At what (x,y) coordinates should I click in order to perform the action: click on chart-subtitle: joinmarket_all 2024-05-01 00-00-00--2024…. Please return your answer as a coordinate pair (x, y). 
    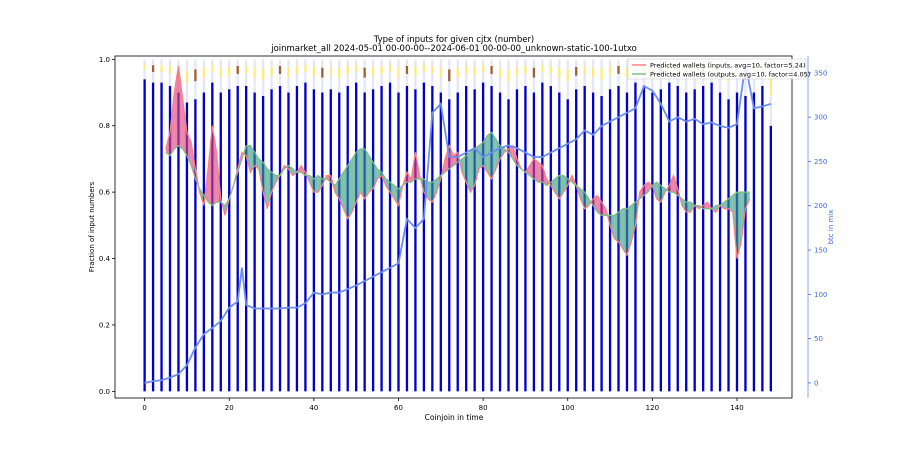
    Looking at the image, I should click on (453, 49).